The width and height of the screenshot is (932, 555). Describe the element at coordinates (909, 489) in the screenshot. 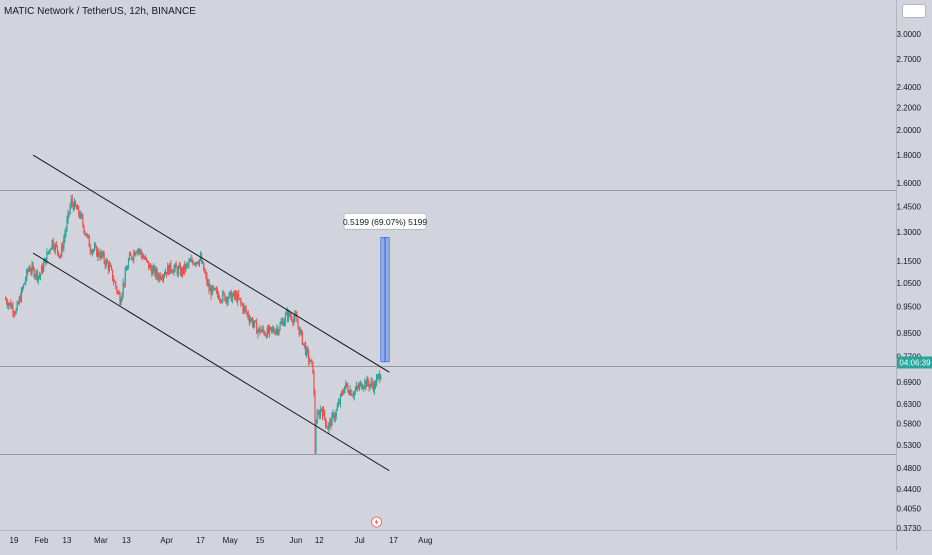

I see `y-tick-label: 0.4400` at that location.